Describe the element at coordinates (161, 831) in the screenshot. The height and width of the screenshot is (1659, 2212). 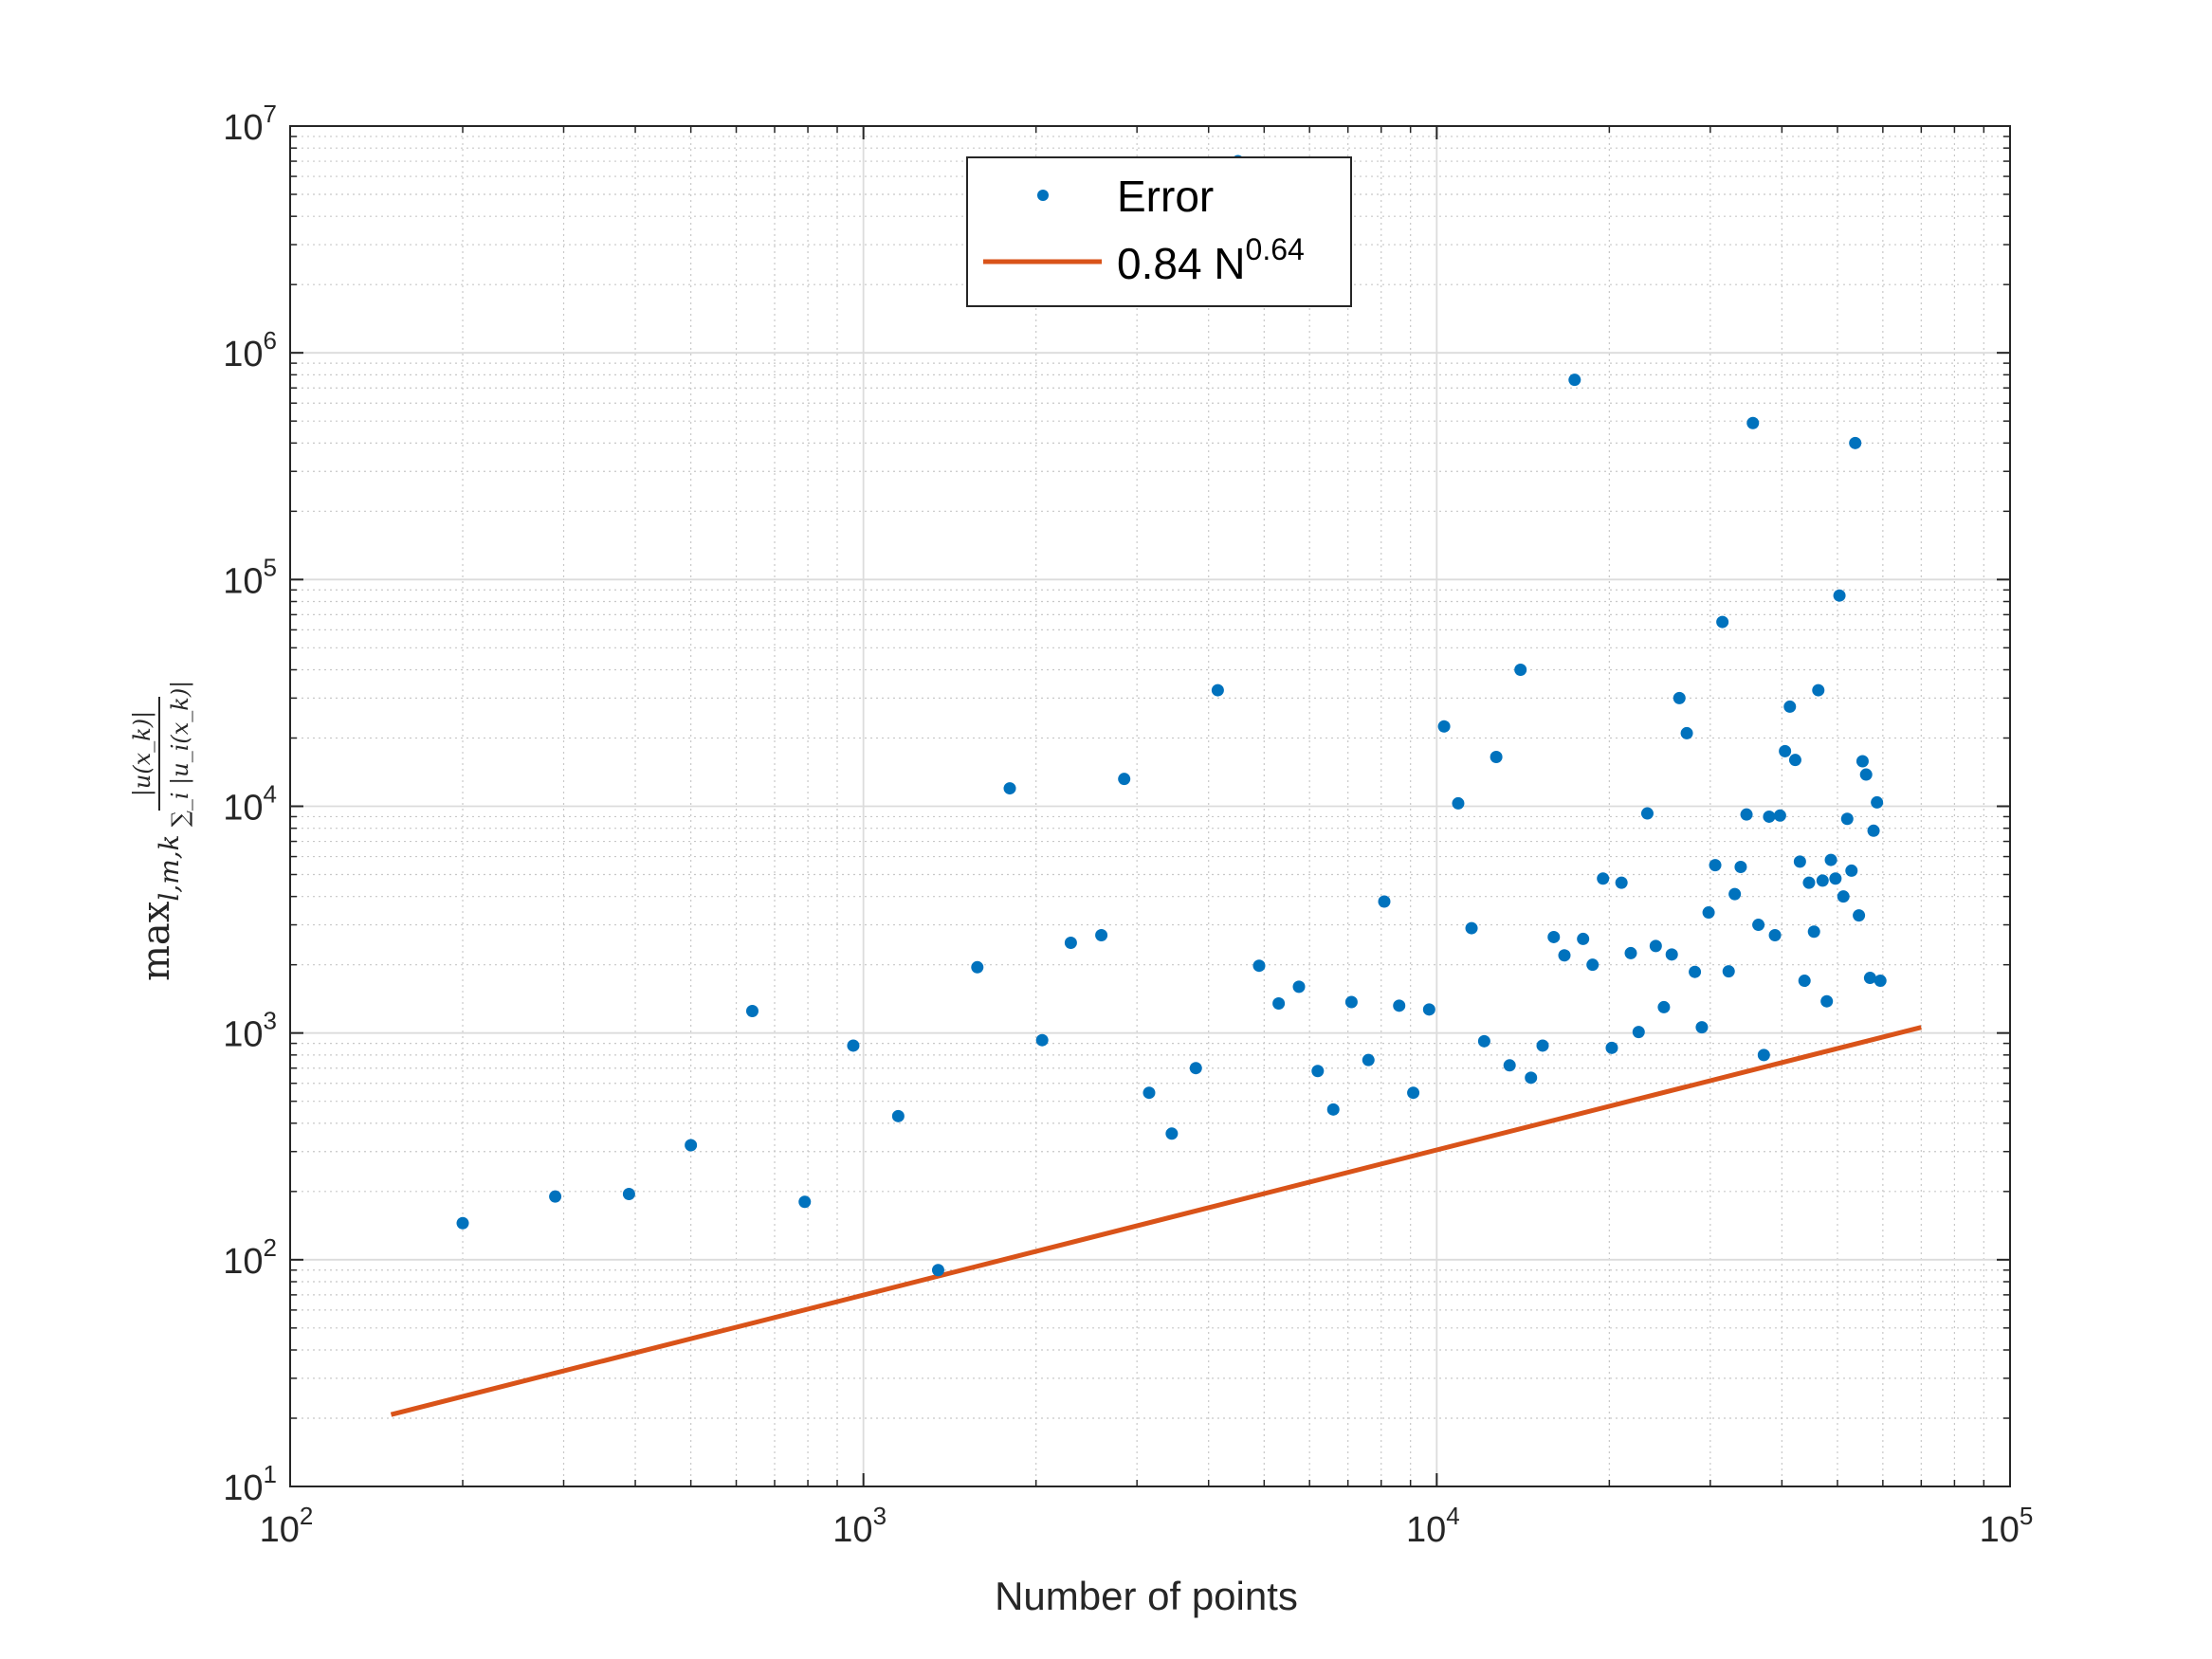
I see `y-axis-label: maxl,m,k |u(x_k)| ∑_i |u_i(x_k)|` at that location.